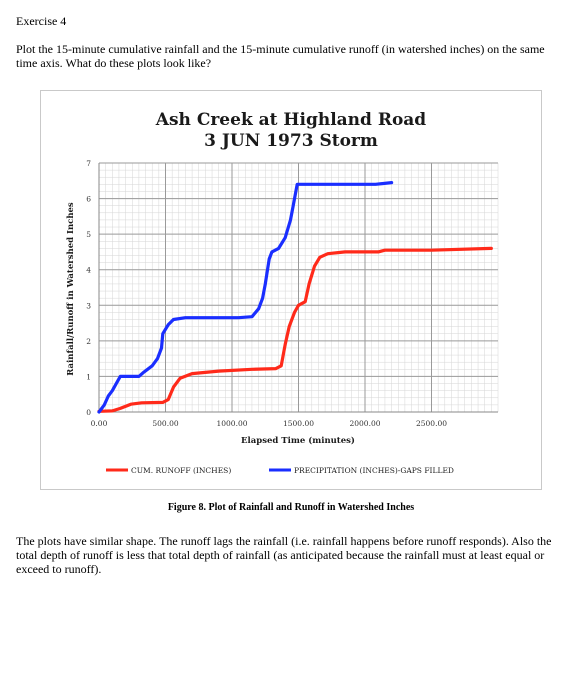 Image resolution: width=581 pixels, height=700 pixels. Describe the element at coordinates (374, 470) in the screenshot. I see `legend-label: PRECIPITATION (INCHES)-GAPS FILLED` at that location.